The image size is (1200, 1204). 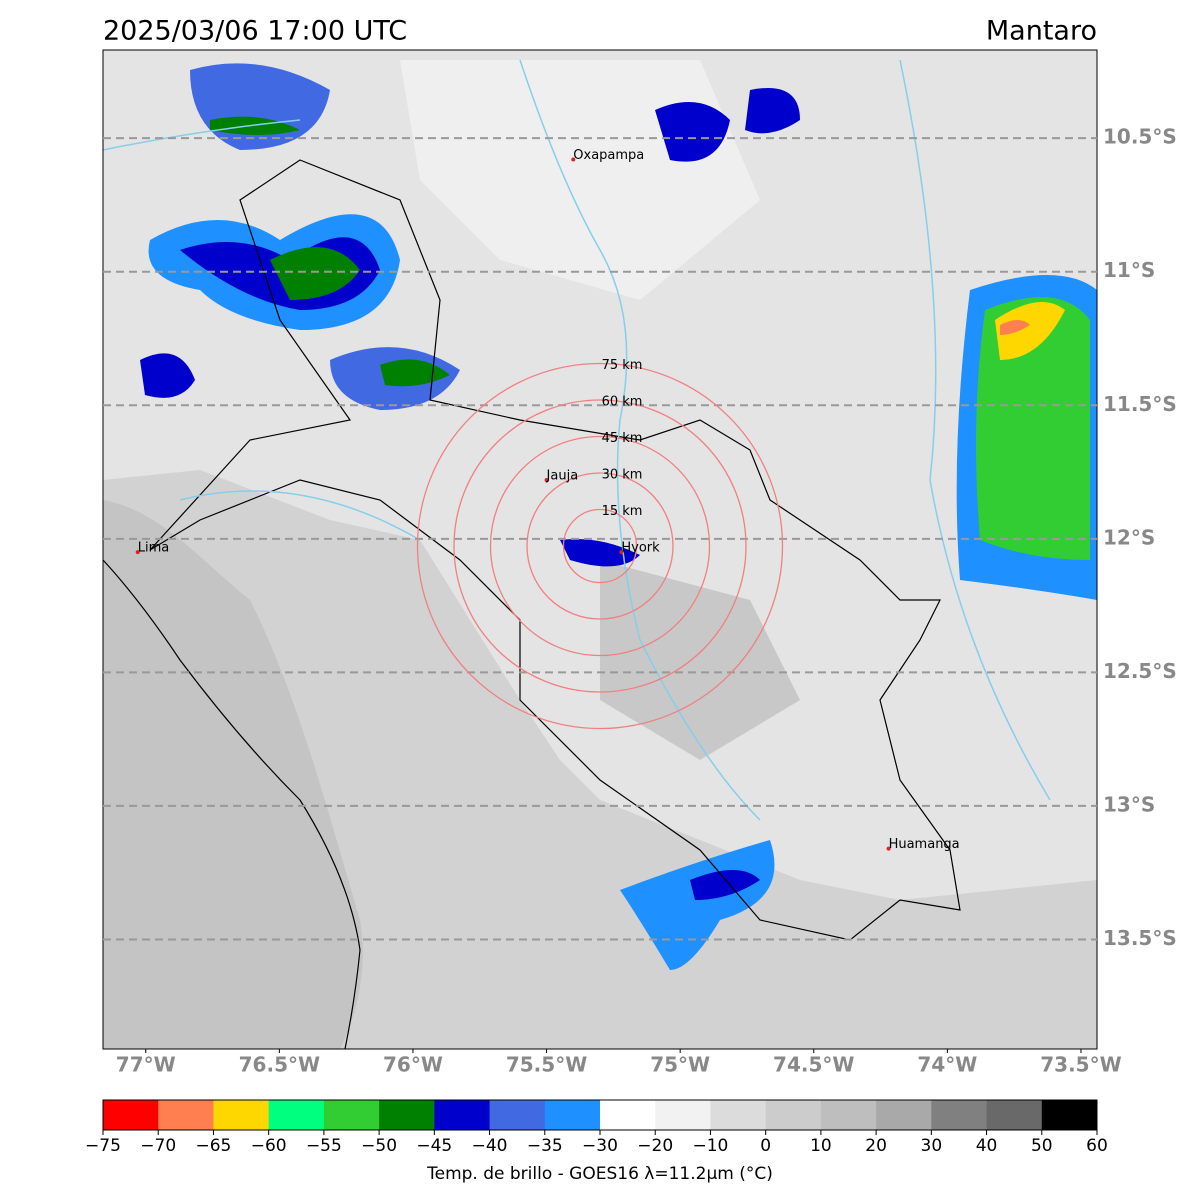 I want to click on lon-label: 75°W, so click(x=680, y=1065).